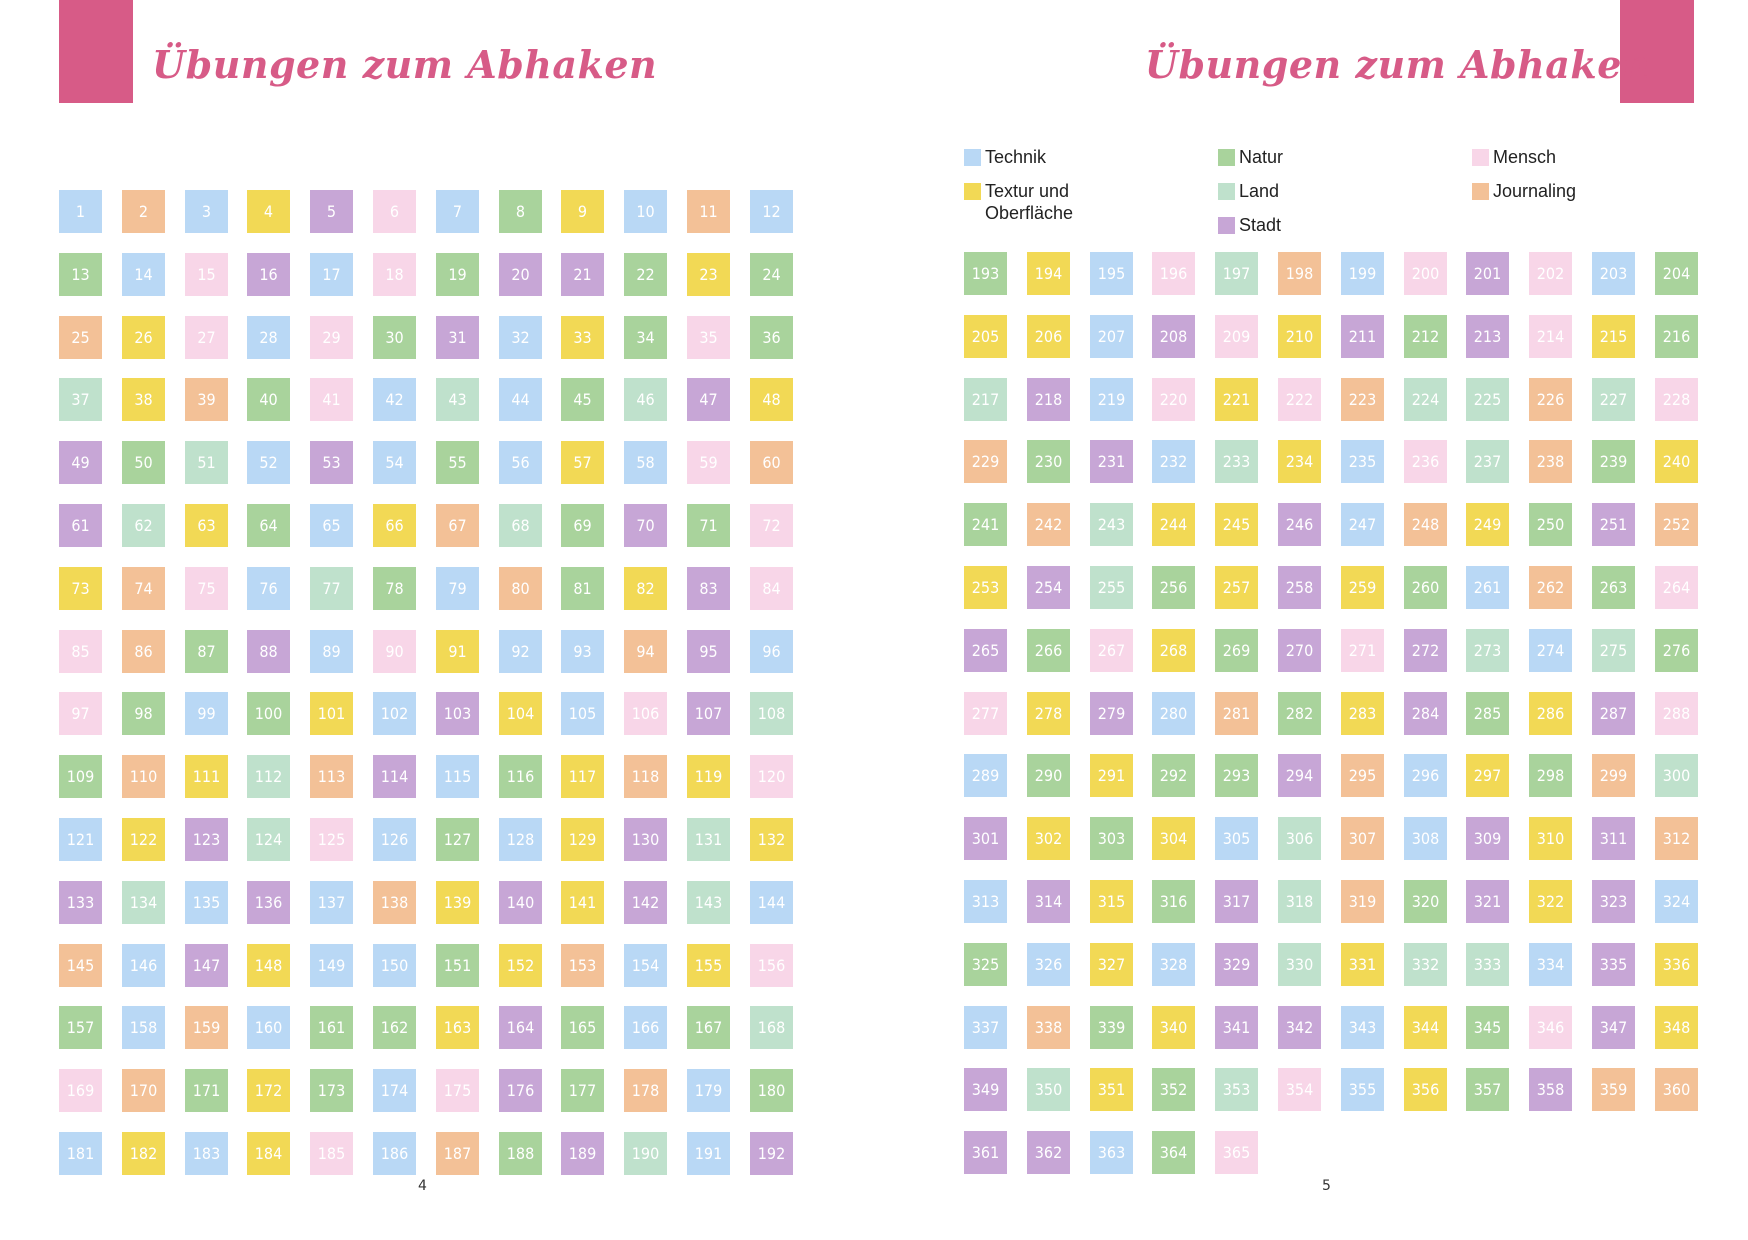 The image size is (1748, 1240). Describe the element at coordinates (394, 902) in the screenshot. I see `exercise-checkbox-138: 138` at that location.